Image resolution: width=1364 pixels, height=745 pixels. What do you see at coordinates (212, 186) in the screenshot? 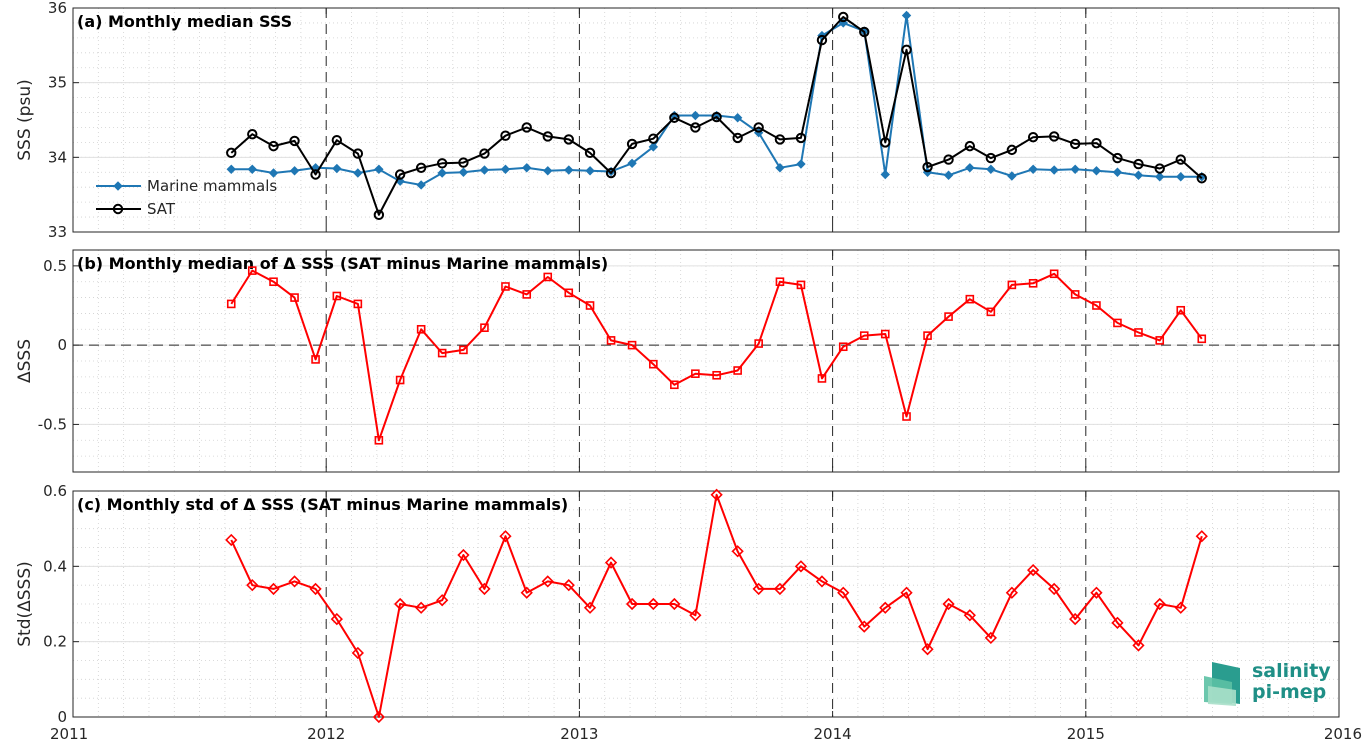
I see `legend-label: Marine mammals` at bounding box center [212, 186].